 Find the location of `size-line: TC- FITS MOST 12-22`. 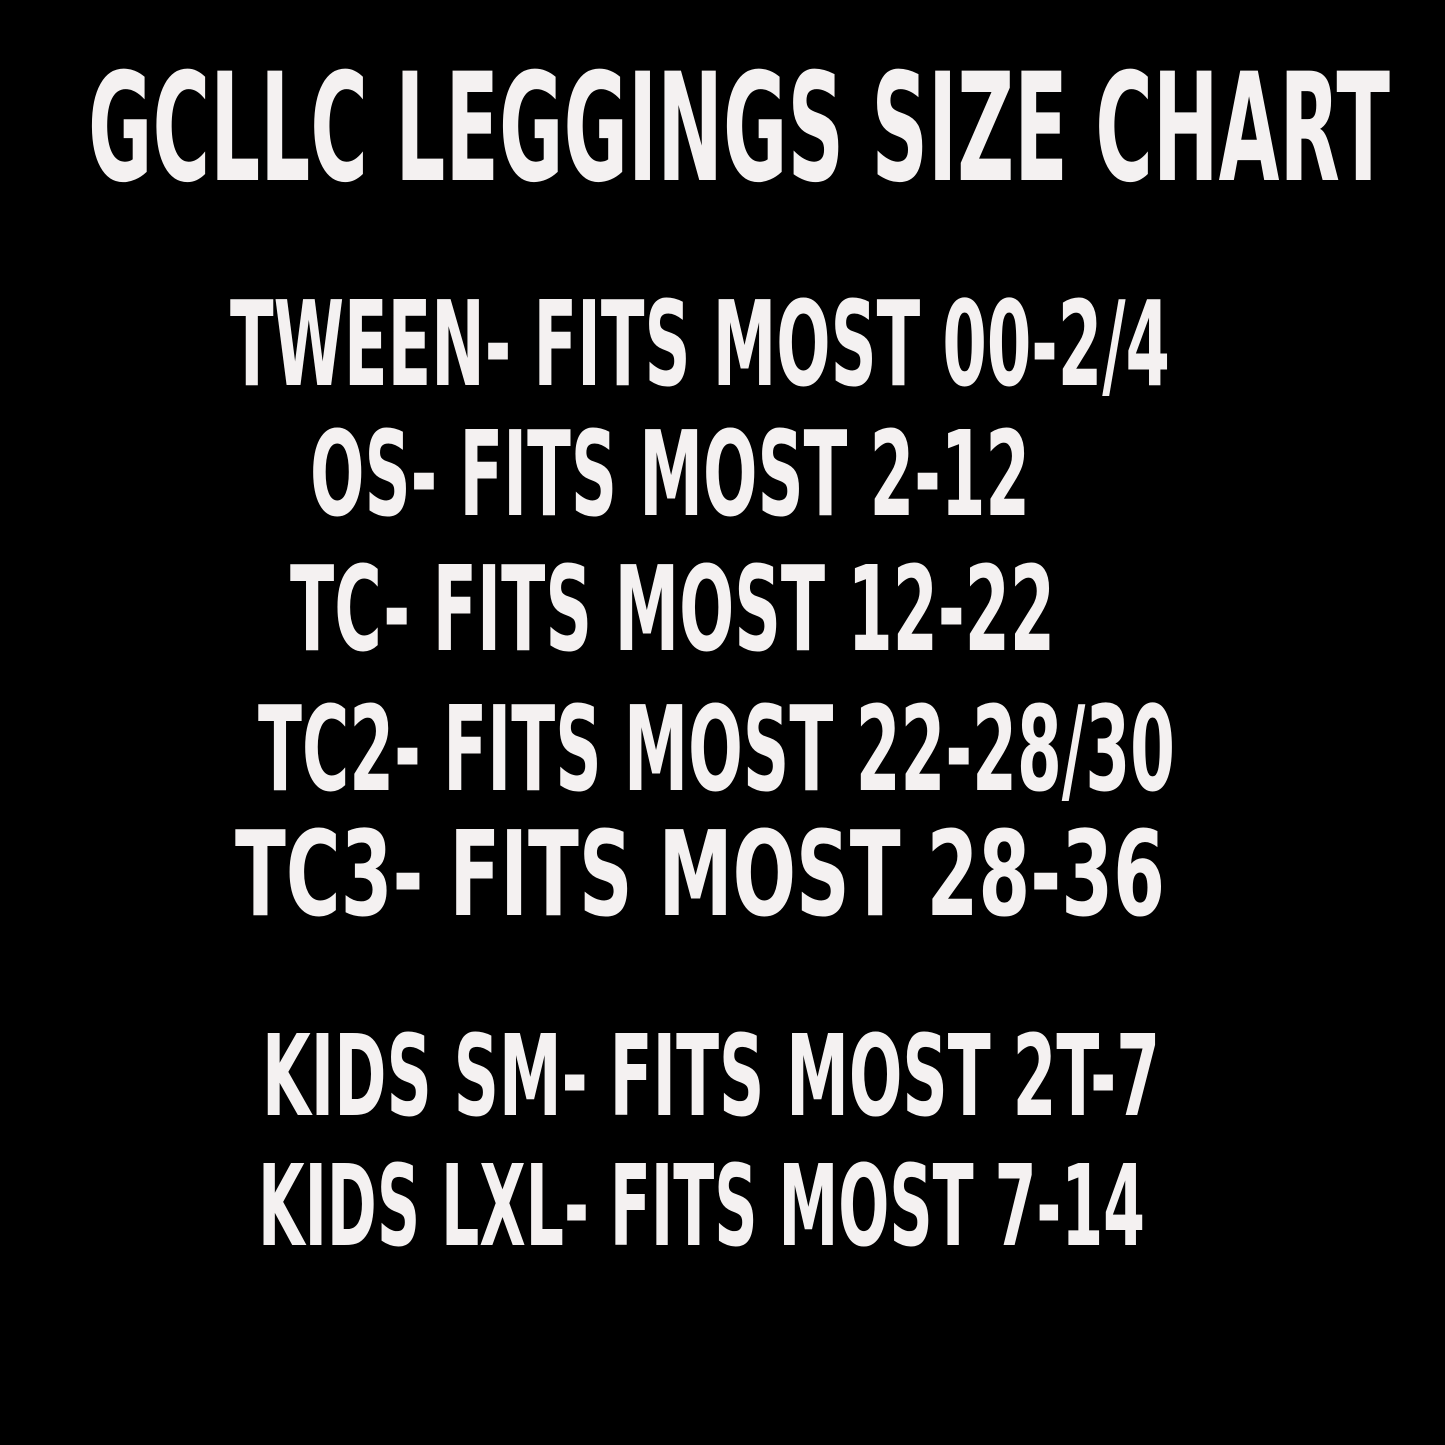

size-line: TC- FITS MOST 12-22 is located at coordinates (672, 609).